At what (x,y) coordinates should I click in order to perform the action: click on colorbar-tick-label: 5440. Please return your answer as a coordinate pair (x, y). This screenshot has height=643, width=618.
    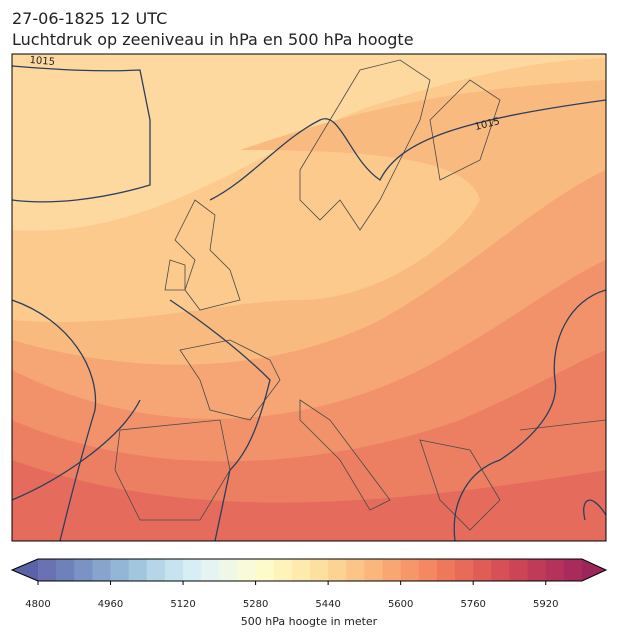
    Looking at the image, I should click on (327, 604).